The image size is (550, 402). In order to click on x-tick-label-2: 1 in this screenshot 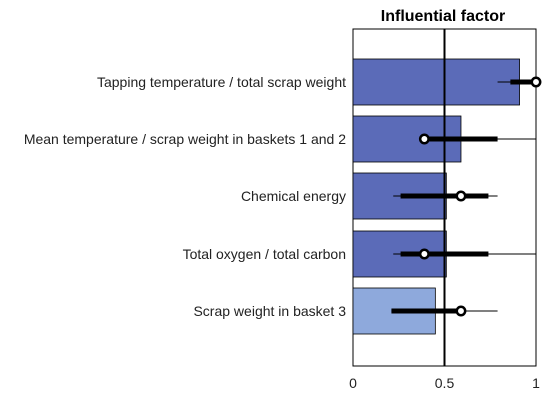, I will do `click(536, 383)`.